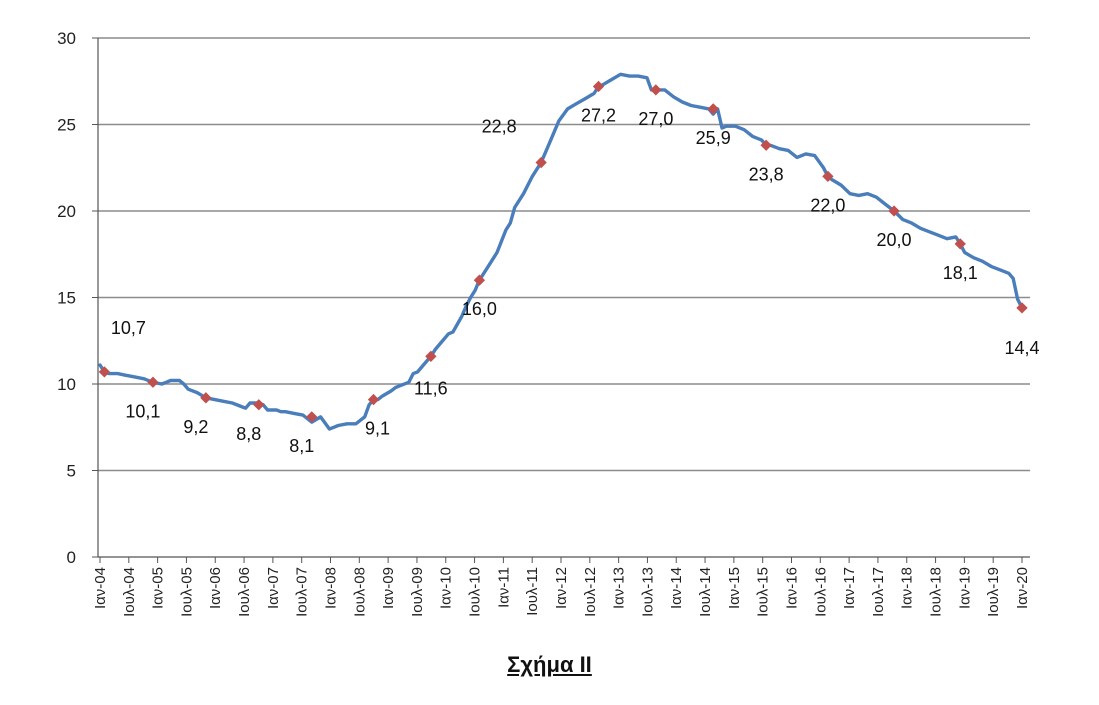 The width and height of the screenshot is (1099, 705). I want to click on x-tick-label: Ιουλ-09, so click(417, 592).